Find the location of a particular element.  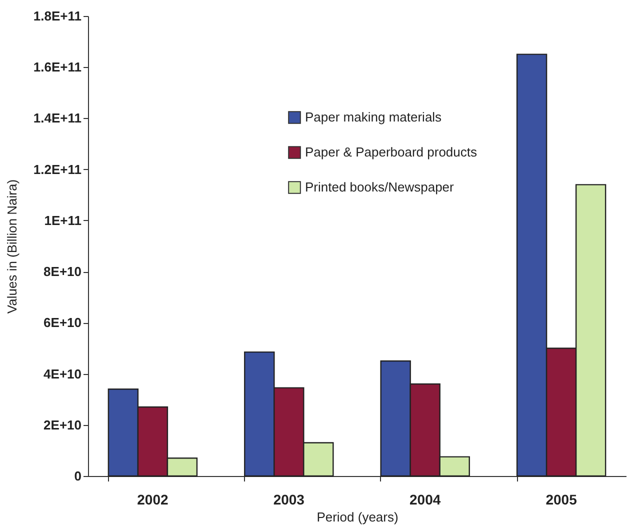

x-tick-label: 2002 is located at coordinates (152, 500).